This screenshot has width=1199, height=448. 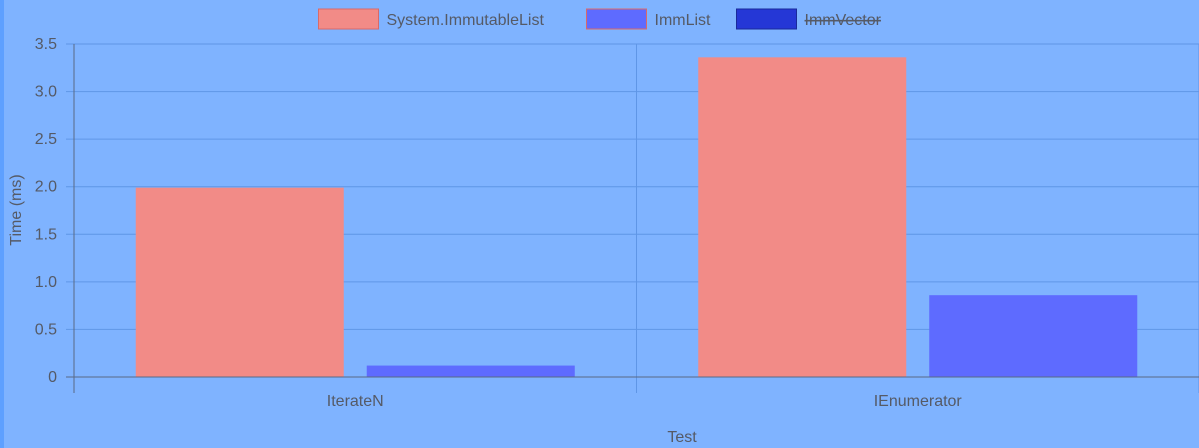 I want to click on bar-immlist-iteraten, so click(x=470, y=371).